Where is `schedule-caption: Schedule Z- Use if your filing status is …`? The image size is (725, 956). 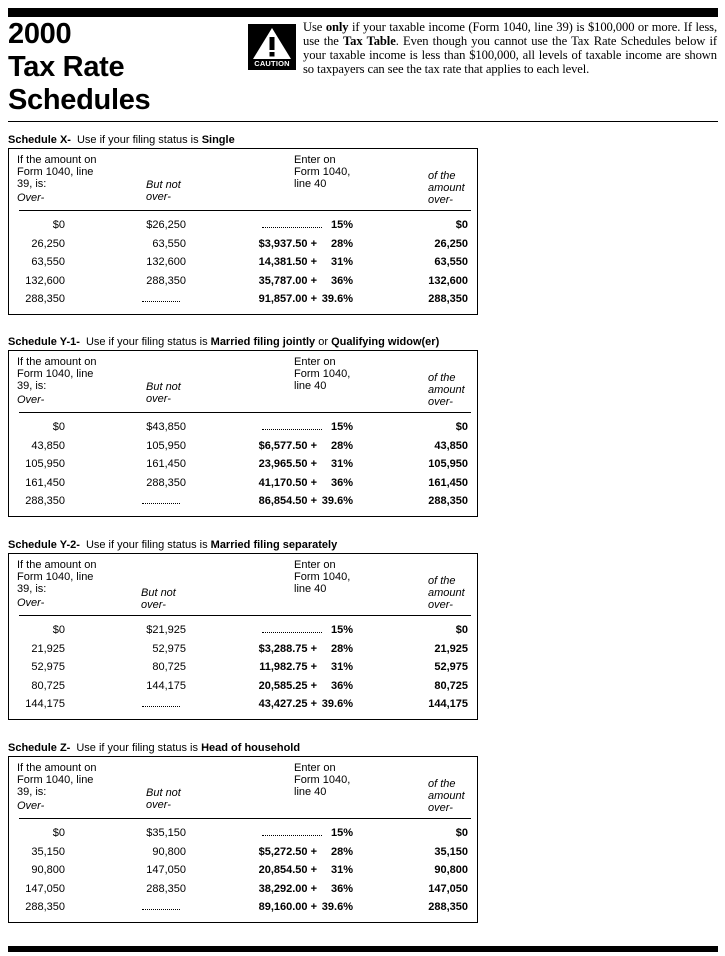 schedule-caption: Schedule Z- Use if your filing status is … is located at coordinates (154, 748).